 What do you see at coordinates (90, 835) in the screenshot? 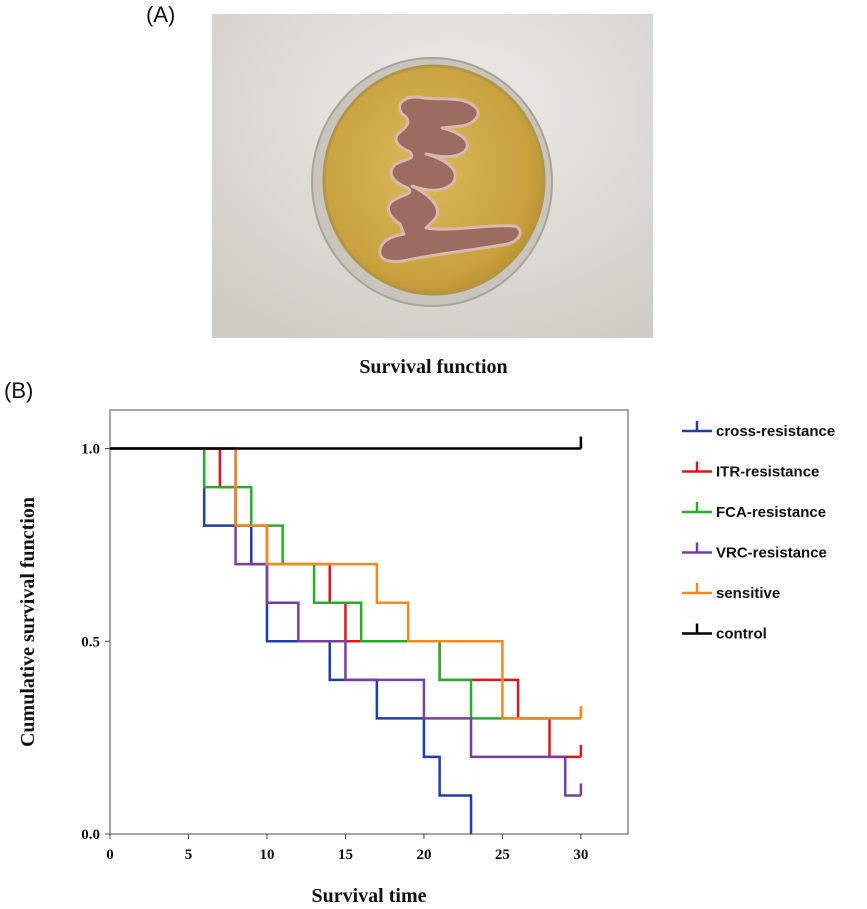
I see `y-tick-label: 0.0` at bounding box center [90, 835].